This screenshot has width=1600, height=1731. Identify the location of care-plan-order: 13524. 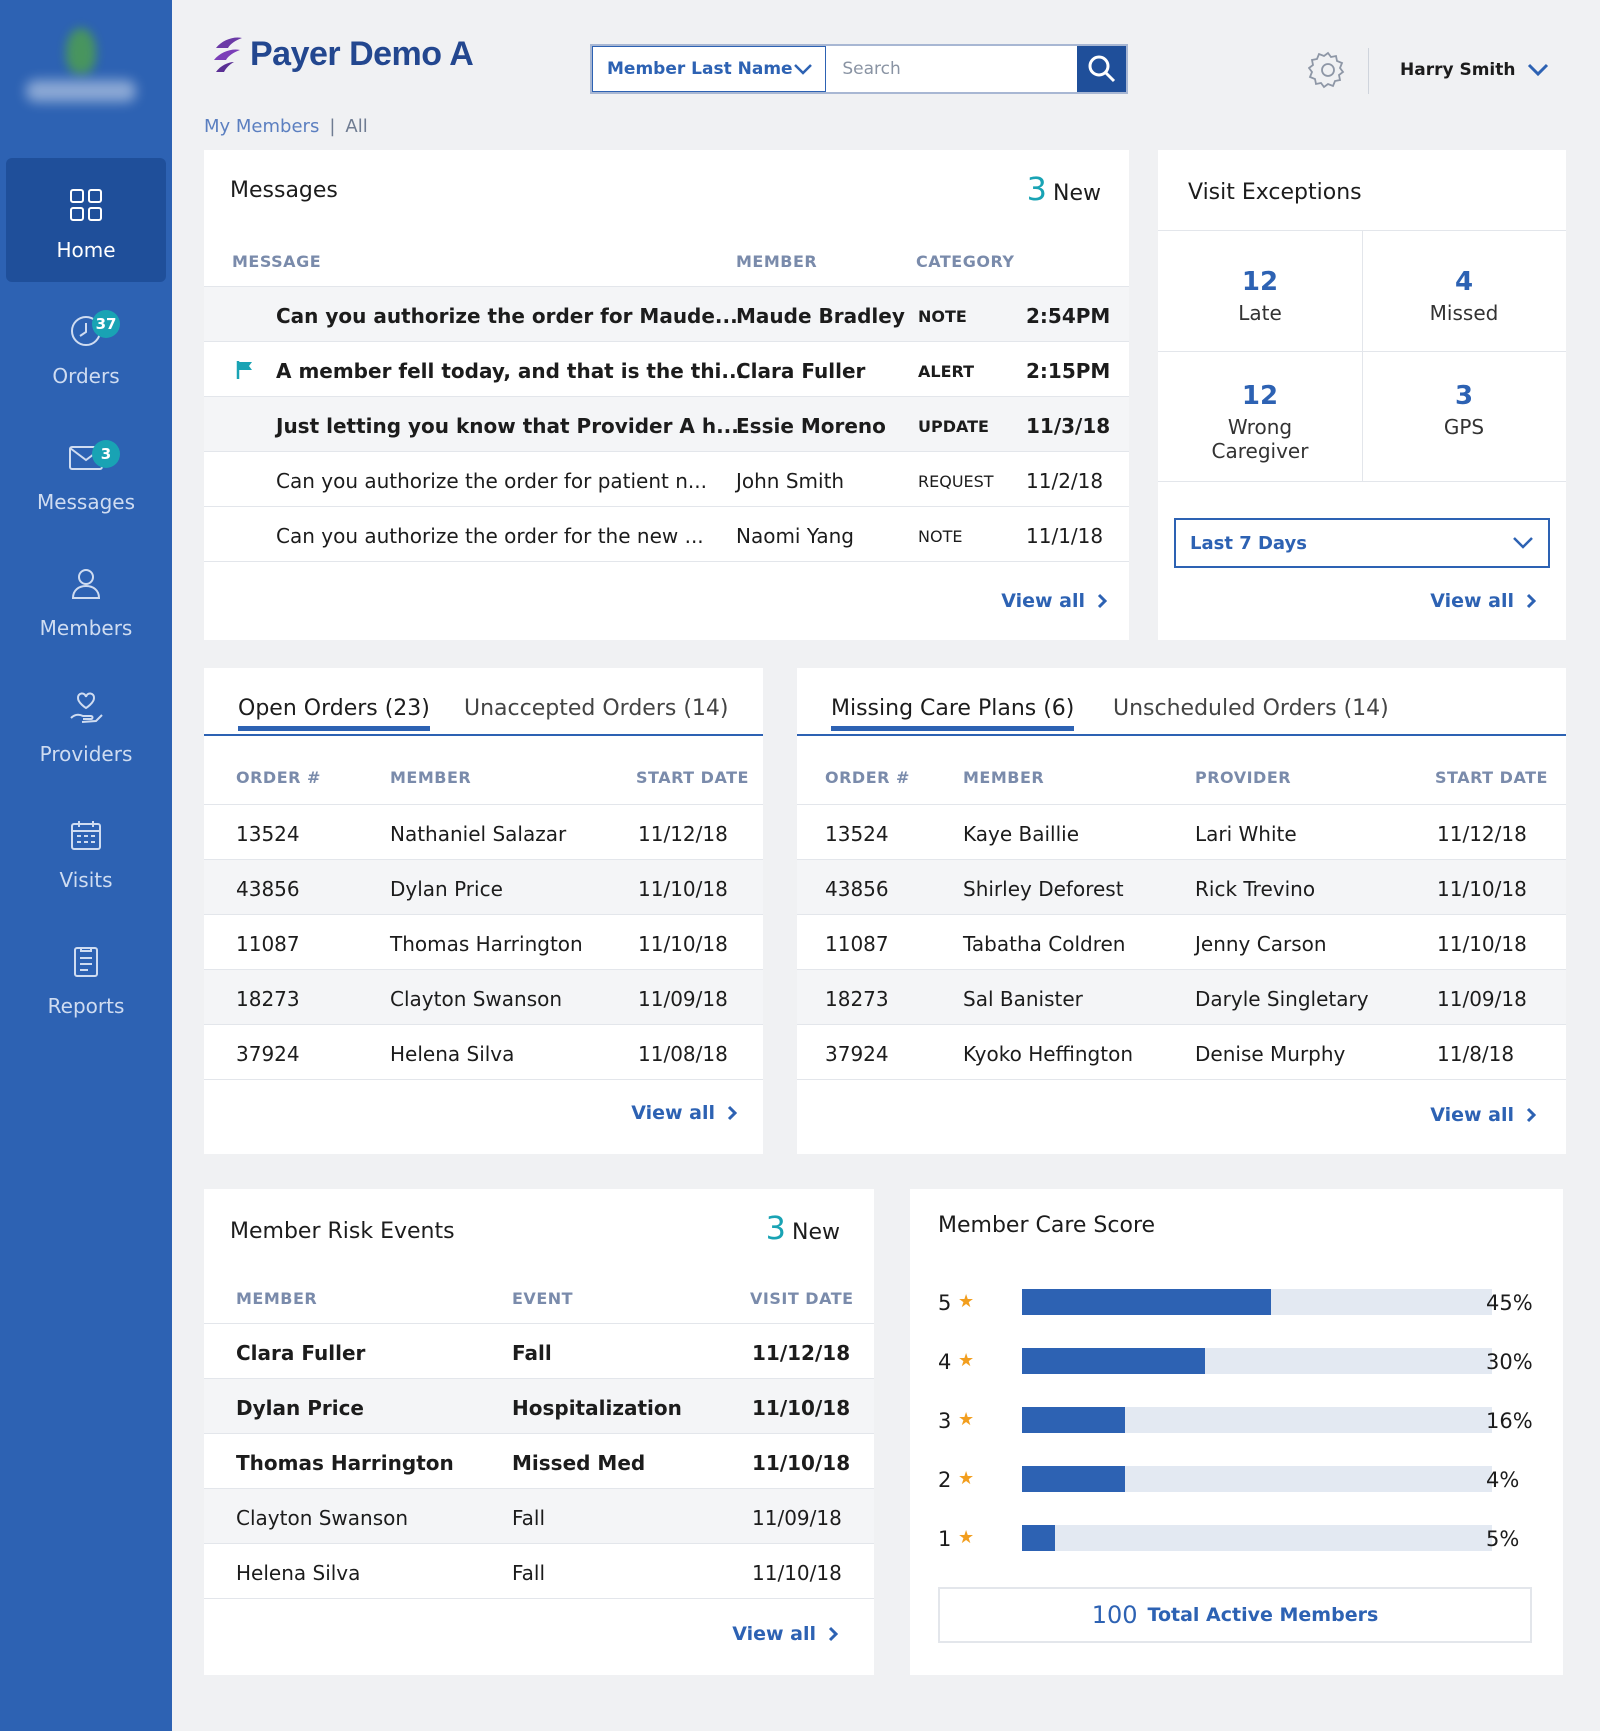
(857, 834).